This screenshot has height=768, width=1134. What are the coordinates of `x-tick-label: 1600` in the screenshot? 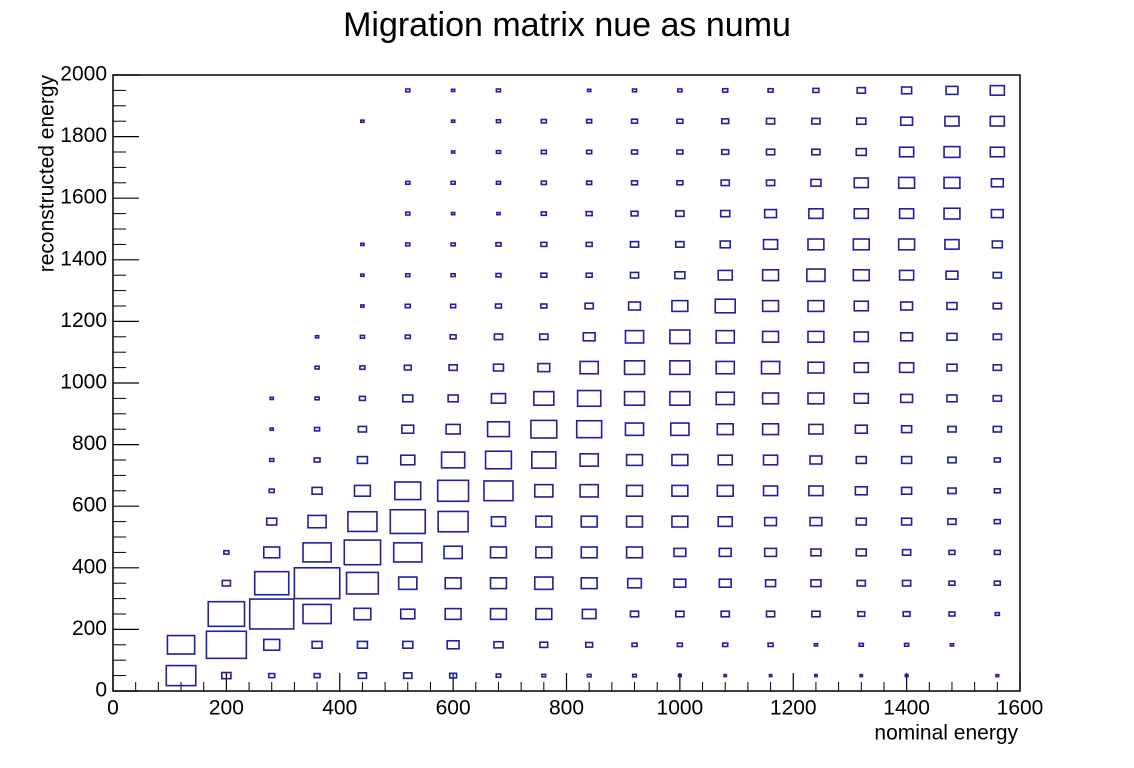 It's located at (1020, 708).